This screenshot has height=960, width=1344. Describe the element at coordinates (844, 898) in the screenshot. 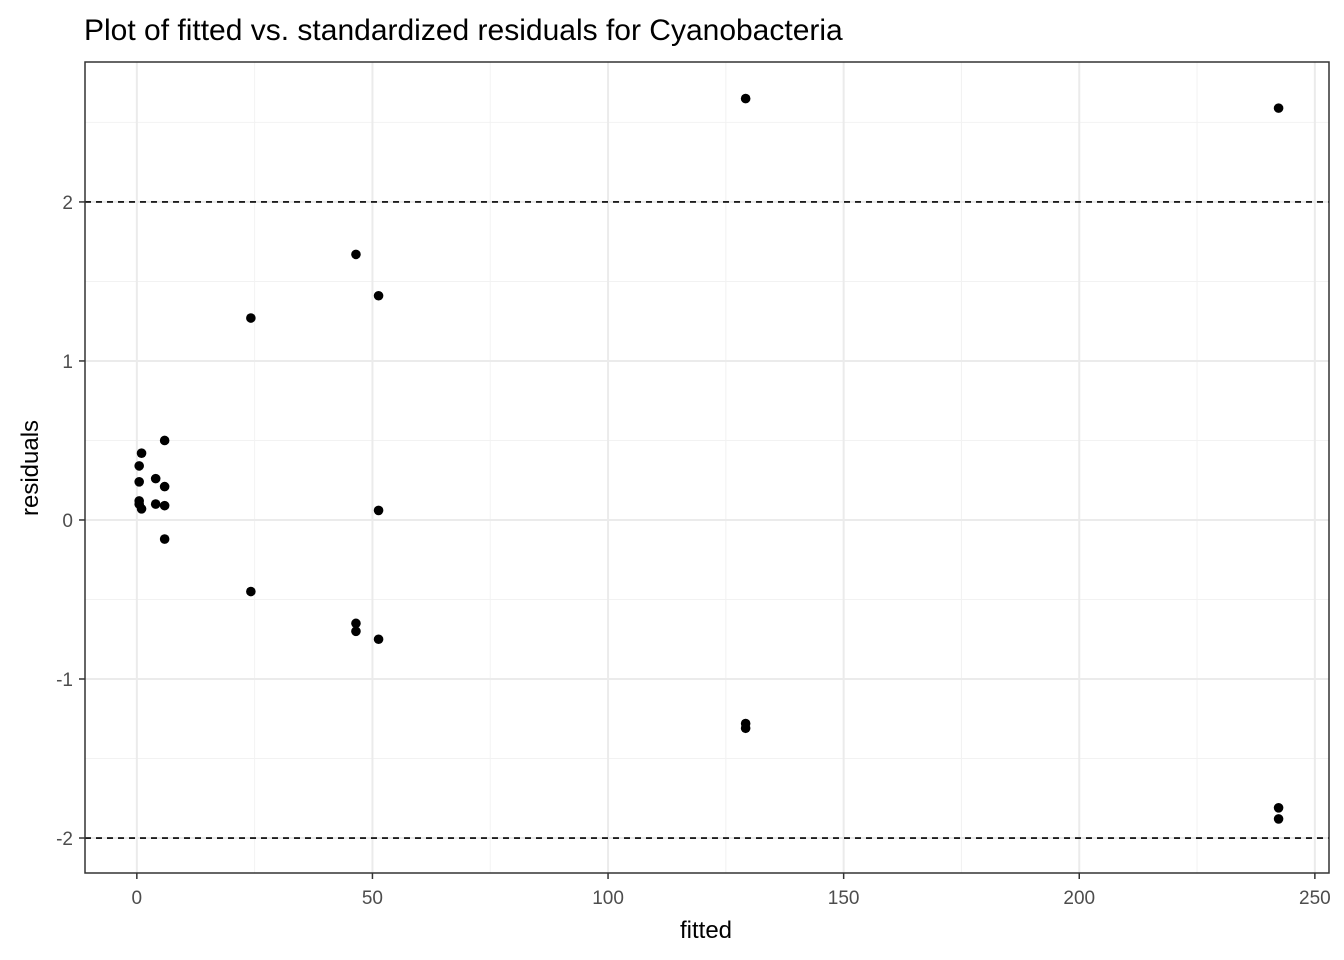

I see `x-tick-label: 150` at that location.